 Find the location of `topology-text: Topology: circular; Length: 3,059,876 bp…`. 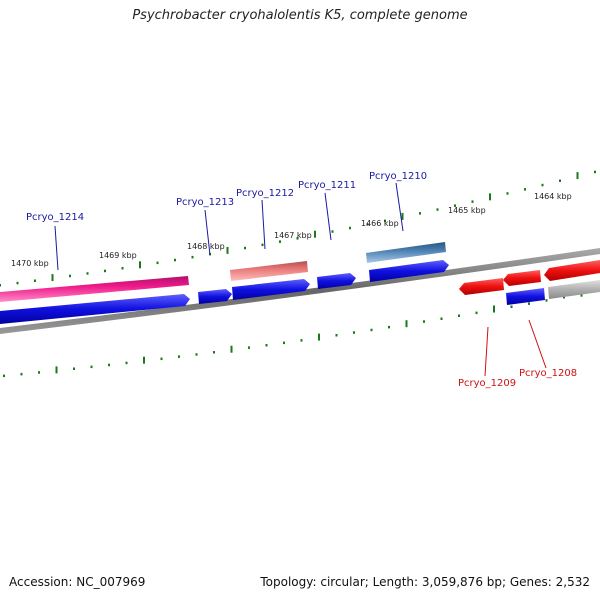

topology-text: Topology: circular; Length: 3,059,876 bp… is located at coordinates (425, 582).